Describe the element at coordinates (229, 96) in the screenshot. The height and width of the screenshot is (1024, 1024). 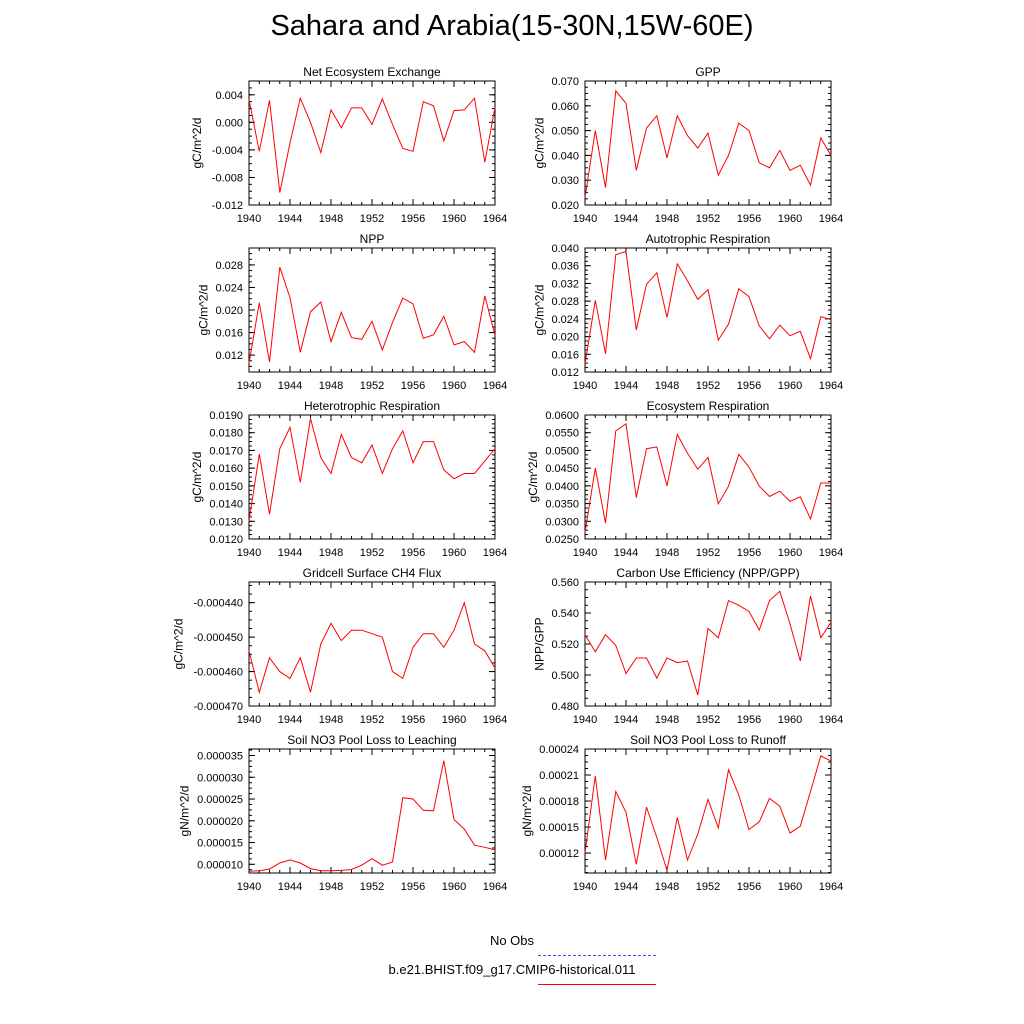
I see `y-tick-label: 0.004` at that location.